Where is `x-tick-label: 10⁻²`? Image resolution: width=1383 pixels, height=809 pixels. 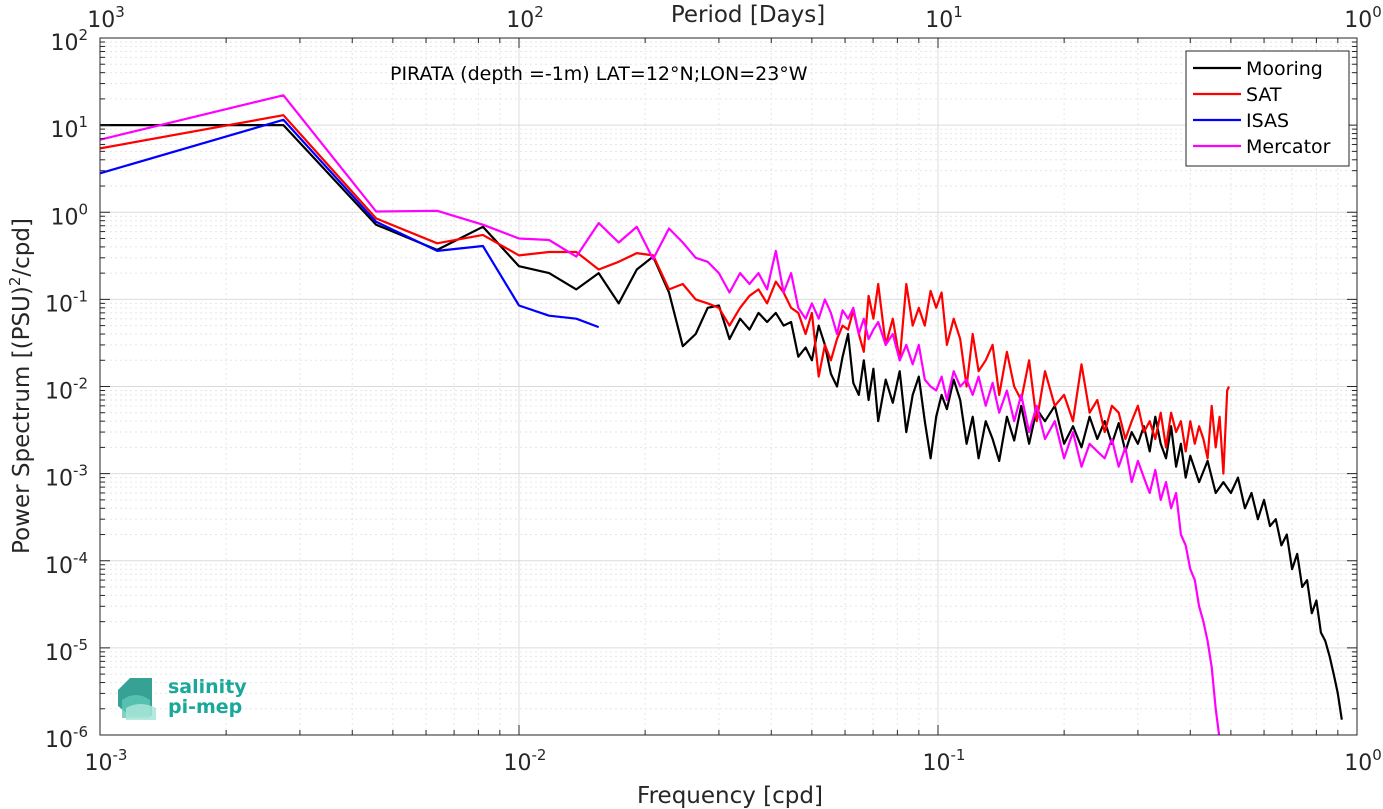
x-tick-label: 10⁻² is located at coordinates (525, 761).